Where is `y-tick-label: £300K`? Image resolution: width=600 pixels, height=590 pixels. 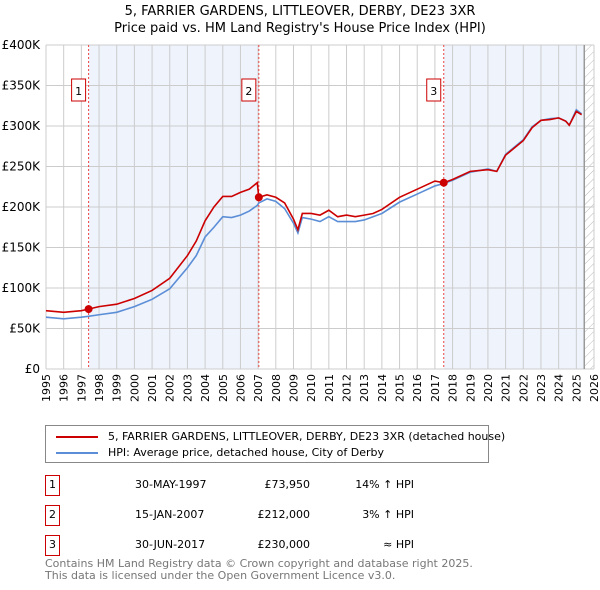 y-tick-label: £300K is located at coordinates (22, 126).